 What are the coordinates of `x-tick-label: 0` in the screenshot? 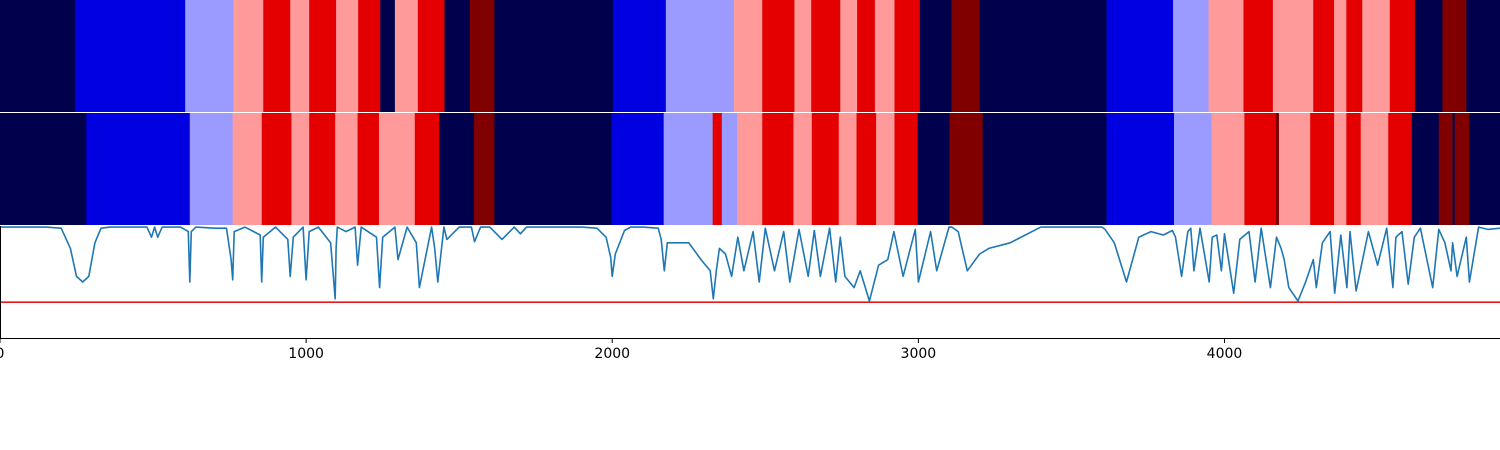 It's located at (2, 354).